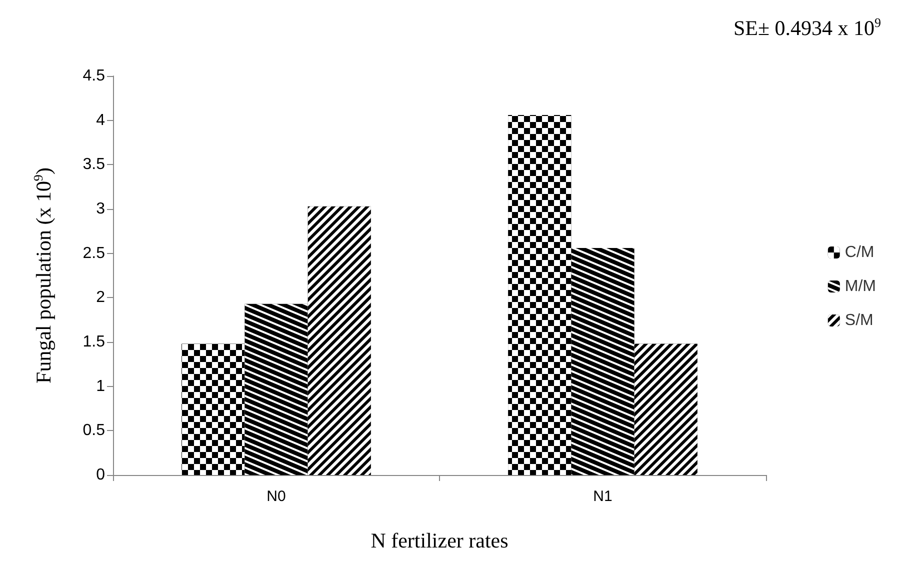 The image size is (909, 573). What do you see at coordinates (101, 209) in the screenshot?
I see `y-tick-label: 3` at bounding box center [101, 209].